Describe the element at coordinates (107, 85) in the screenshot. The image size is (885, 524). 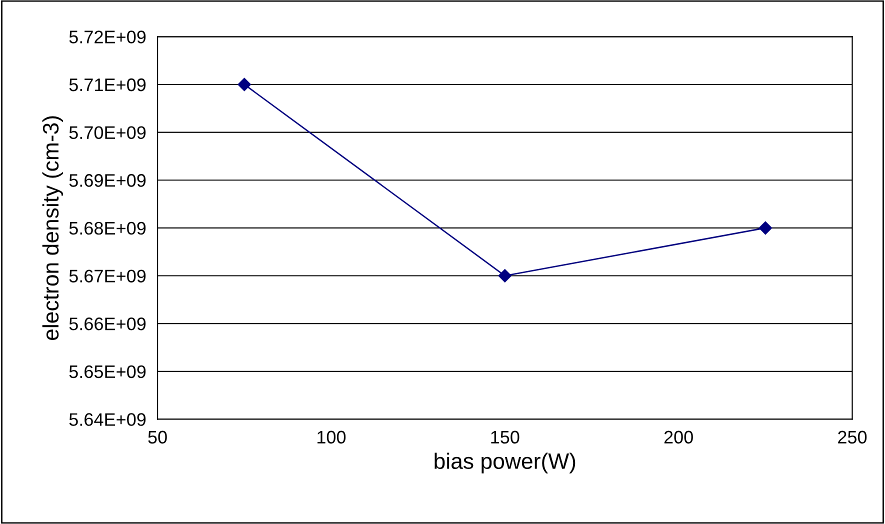
I see `y-tick-label: 5.71E+09` at that location.